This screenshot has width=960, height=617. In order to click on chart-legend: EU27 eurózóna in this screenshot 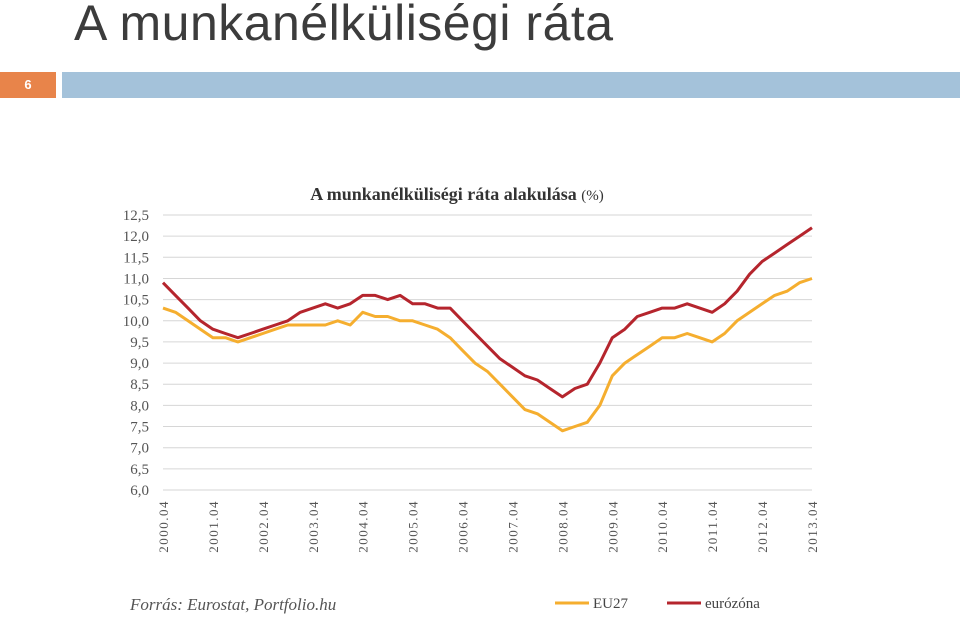, I will do `click(657, 604)`.